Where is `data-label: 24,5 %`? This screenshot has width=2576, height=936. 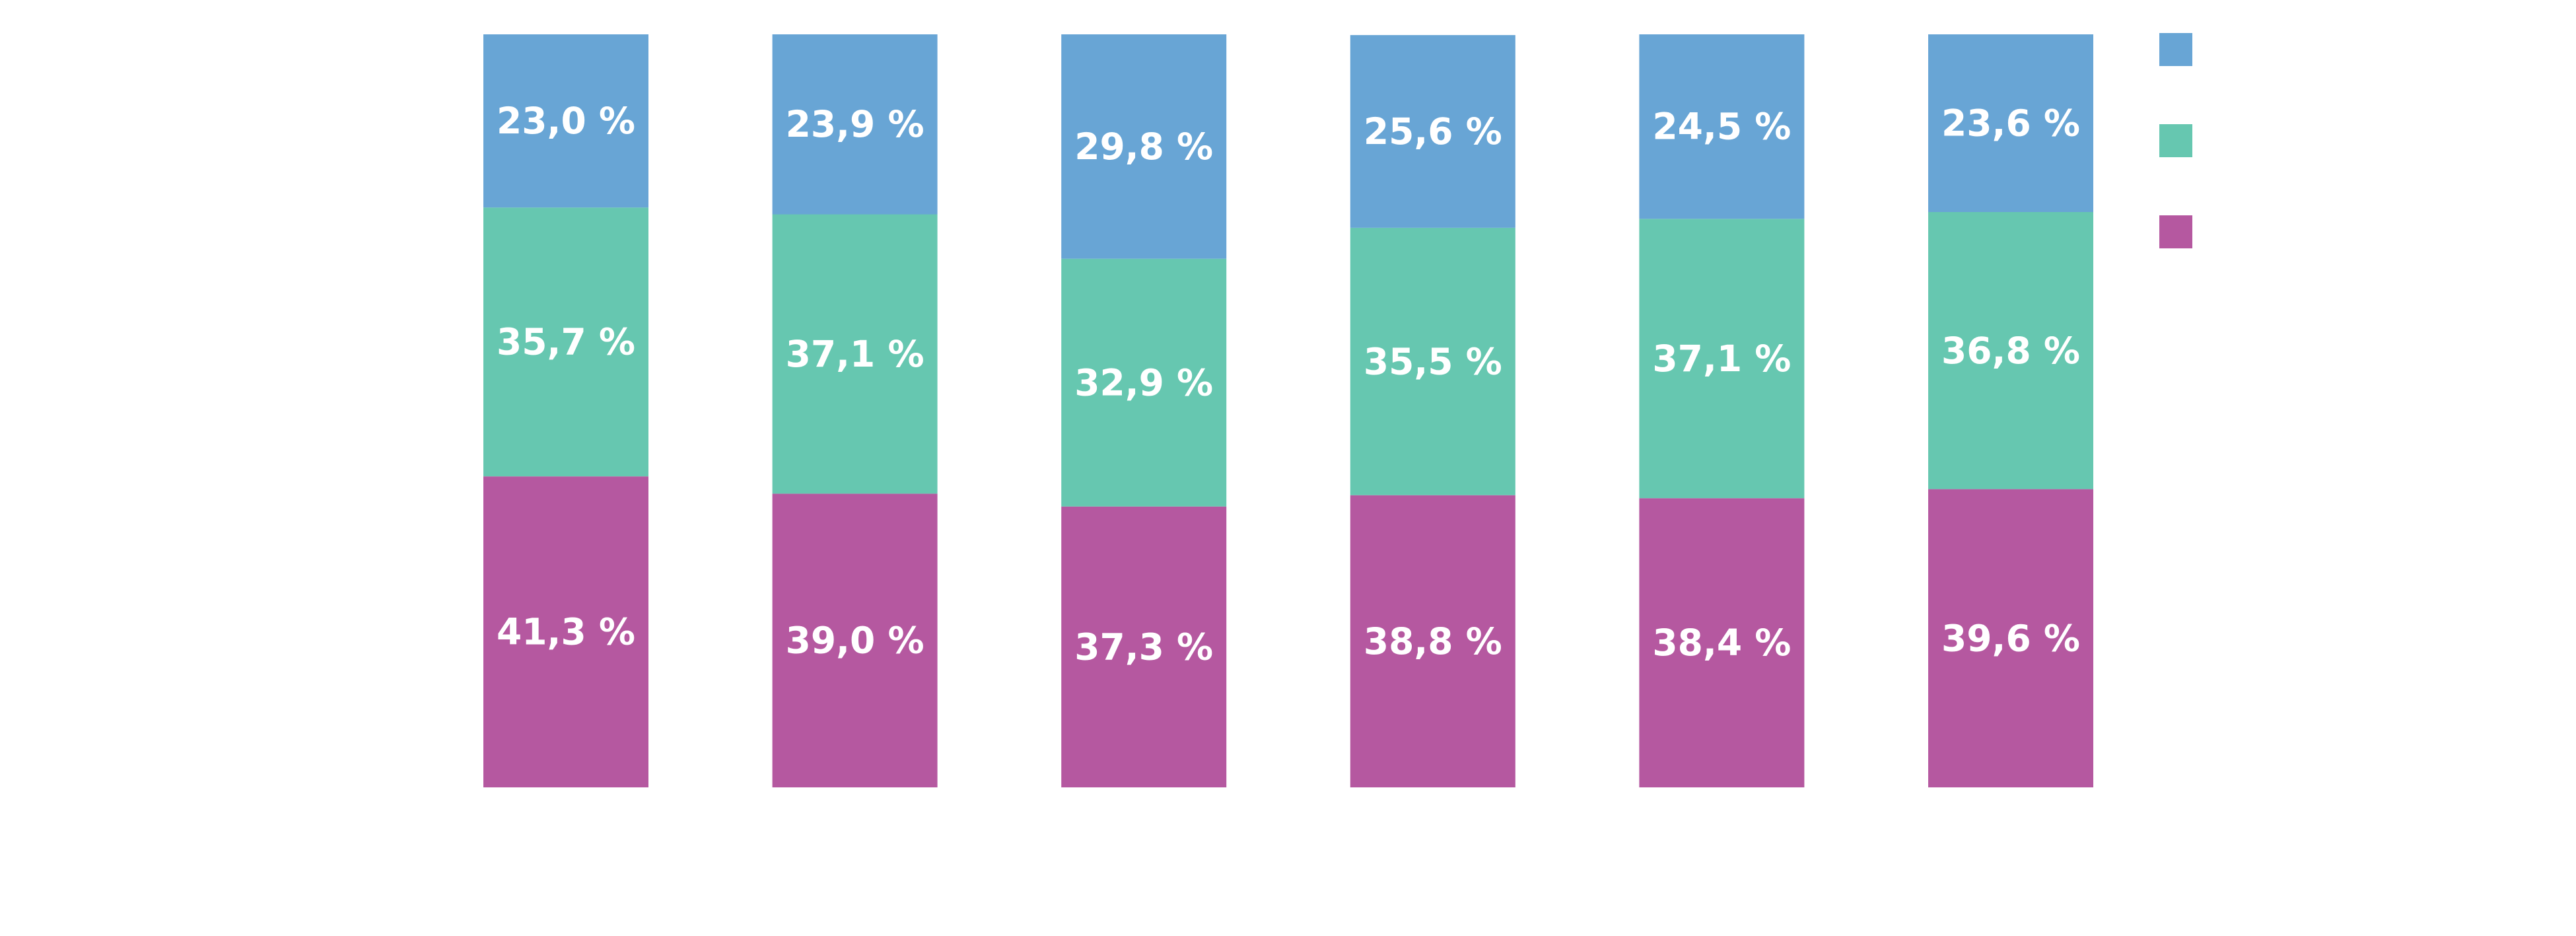
data-label: 24,5 % is located at coordinates (1721, 127).